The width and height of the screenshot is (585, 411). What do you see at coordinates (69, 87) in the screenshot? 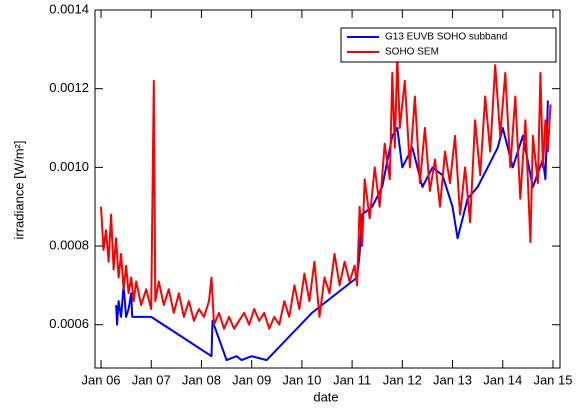
I see `y-tick-label: 0.0012` at bounding box center [69, 87].